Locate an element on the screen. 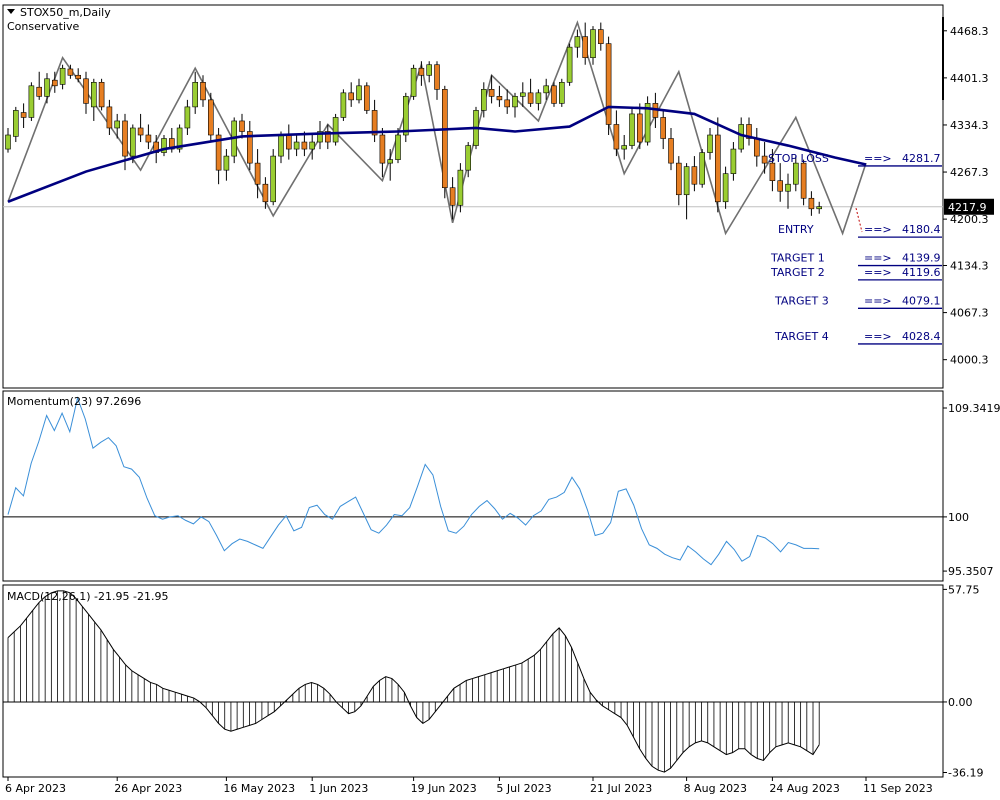 Image resolution: width=1000 pixels, height=800 pixels. date-axis-label: 21 Jul 2023 is located at coordinates (621, 788).